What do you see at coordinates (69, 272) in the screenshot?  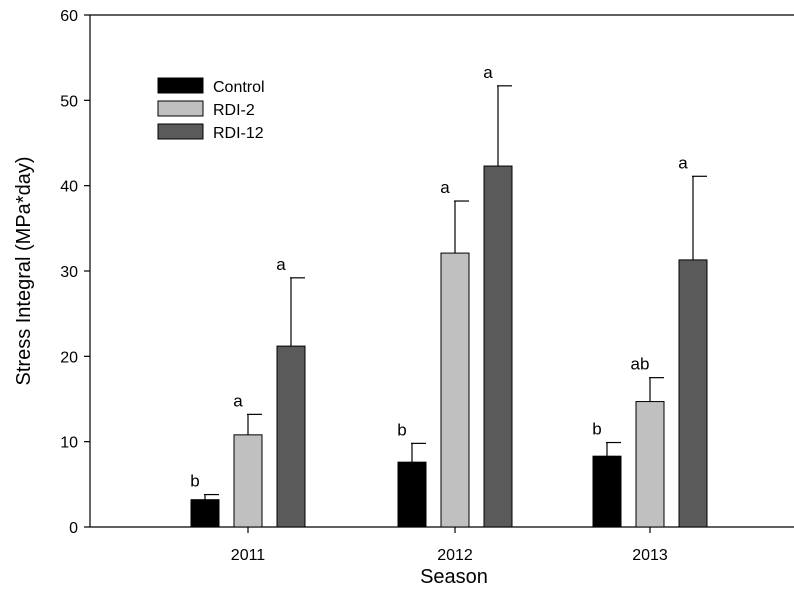 I see `y-tick-label: 30` at bounding box center [69, 272].